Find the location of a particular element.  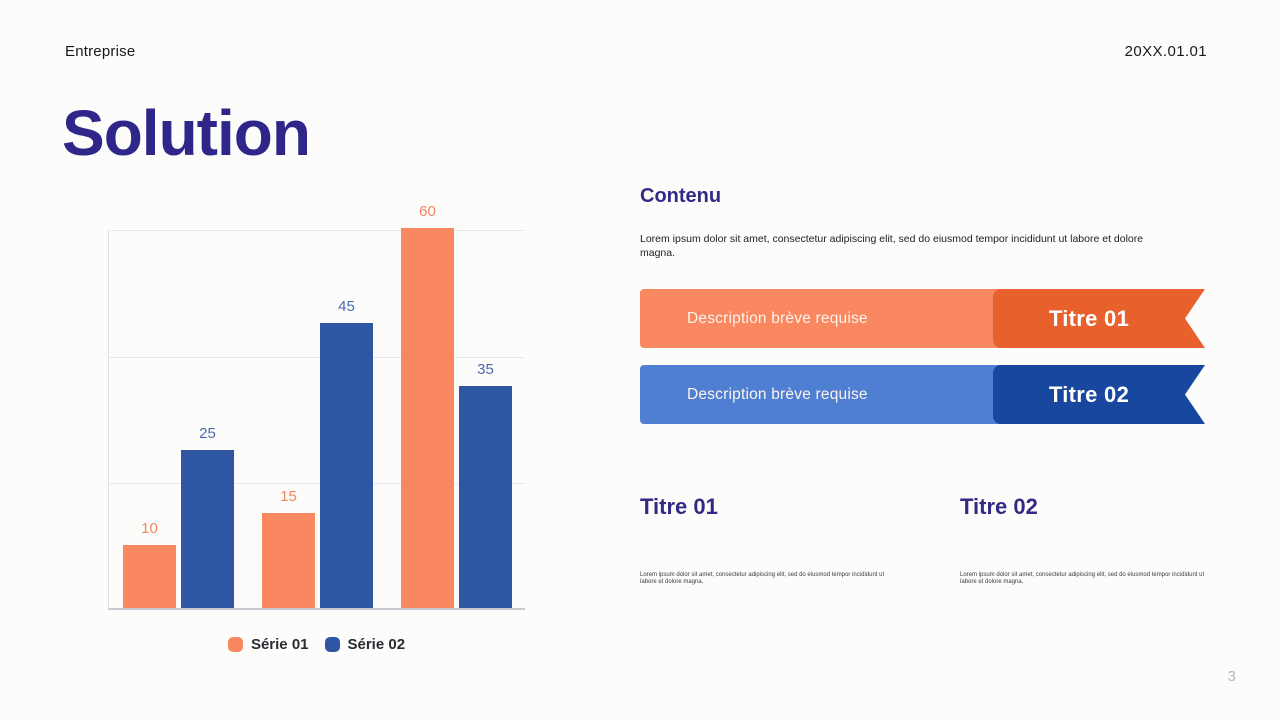

legend-label-serie2: Série 02 is located at coordinates (376, 644).